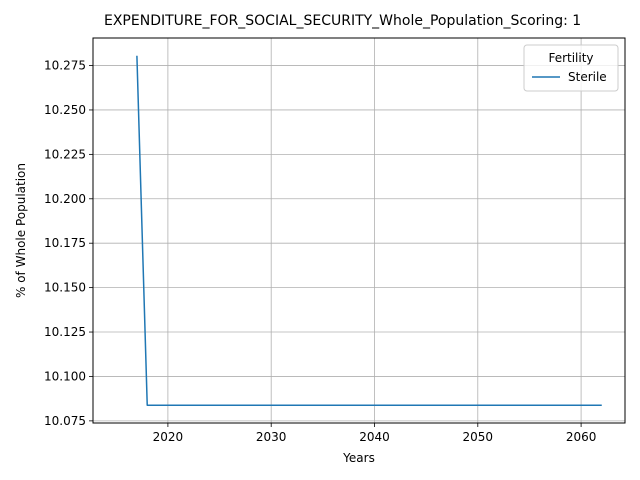 This screenshot has height=480, width=640. Describe the element at coordinates (65, 154) in the screenshot. I see `y-tick-label: 10.225` at that location.